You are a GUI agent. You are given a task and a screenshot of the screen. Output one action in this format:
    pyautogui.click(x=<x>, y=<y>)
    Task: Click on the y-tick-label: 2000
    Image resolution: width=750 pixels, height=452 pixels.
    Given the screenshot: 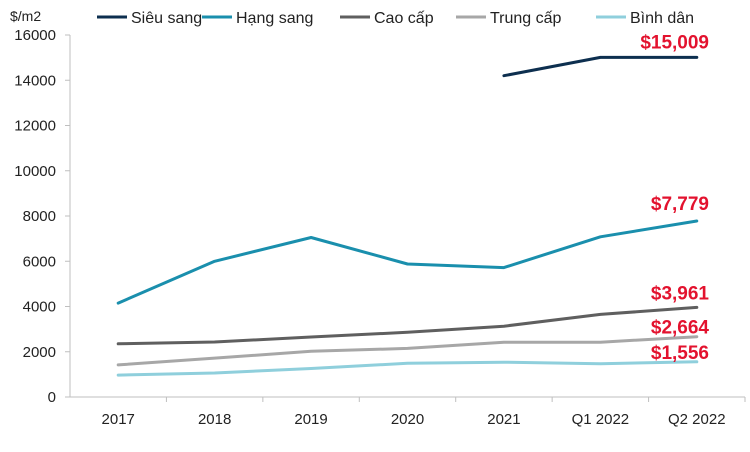 What is the action you would take?
    pyautogui.click(x=39, y=352)
    